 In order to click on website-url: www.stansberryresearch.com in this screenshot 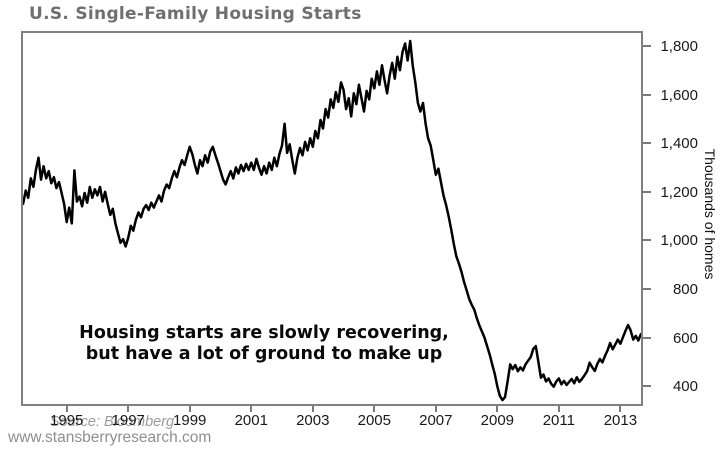, I will do `click(110, 437)`.